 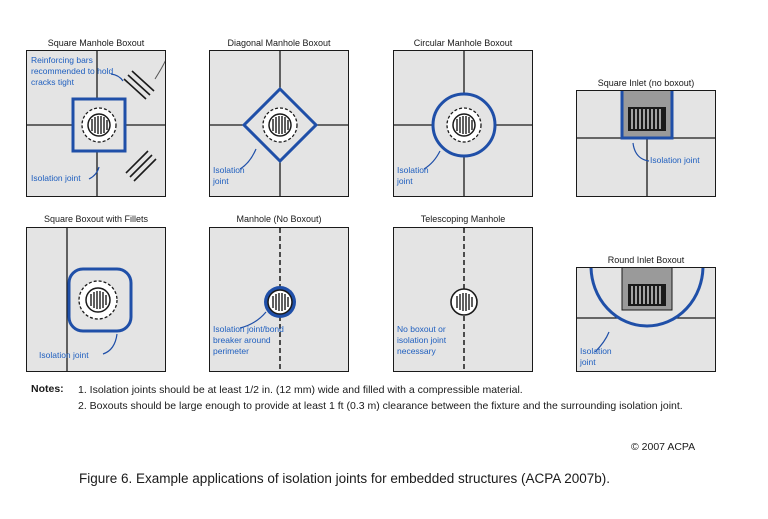 I want to click on square-inlet-diagram, so click(x=646, y=143).